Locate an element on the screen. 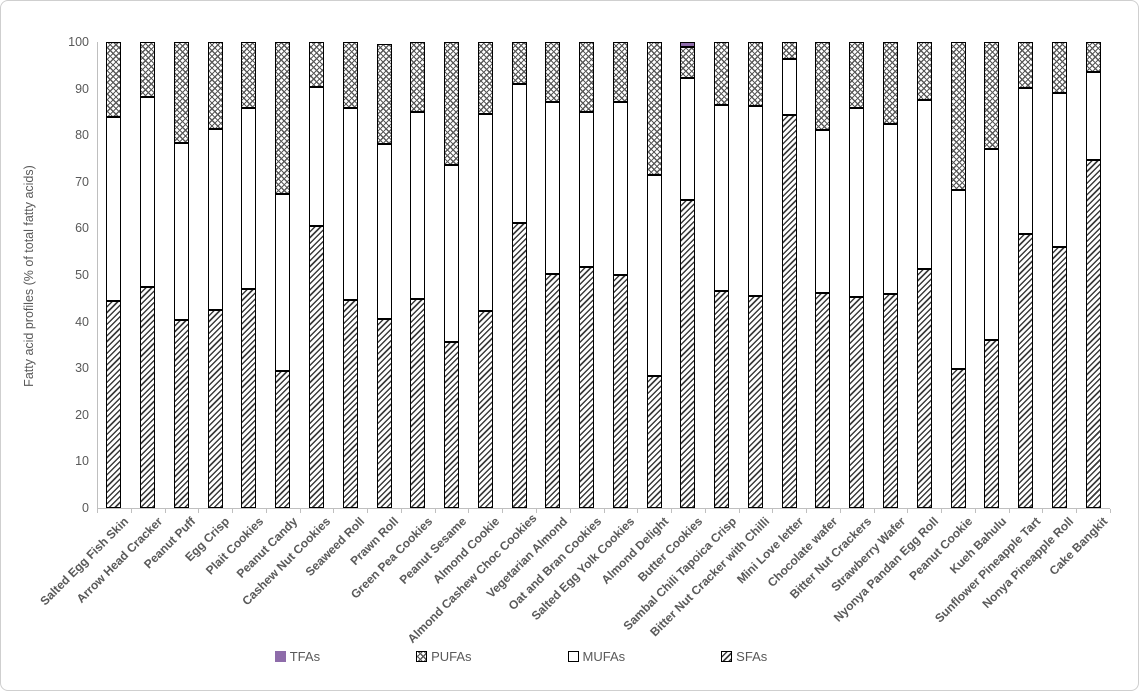  legend-swatch-sfa is located at coordinates (727, 656).